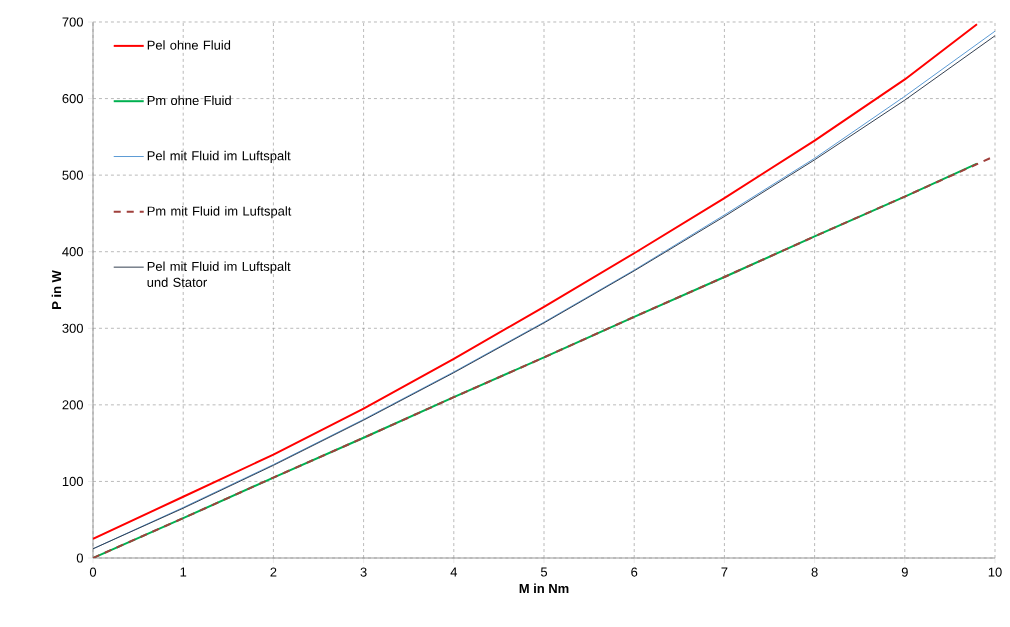  What do you see at coordinates (72, 175) in the screenshot?
I see `y-tick-label: 500` at bounding box center [72, 175].